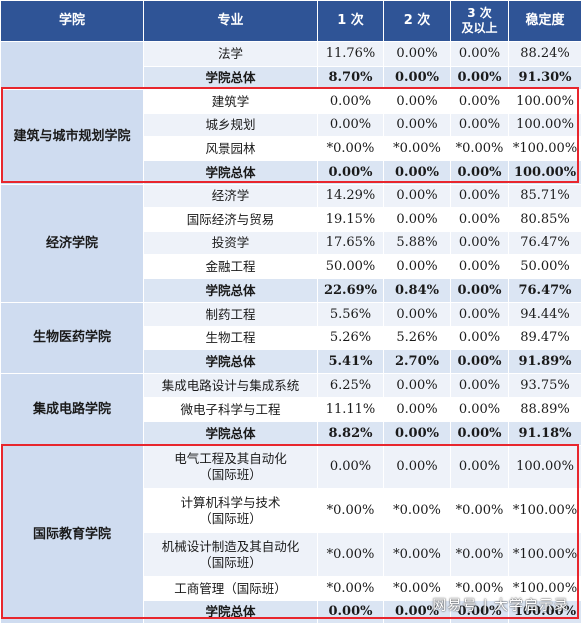 The width and height of the screenshot is (581, 624). I want to click on value-stability: 91.18%, so click(545, 434).